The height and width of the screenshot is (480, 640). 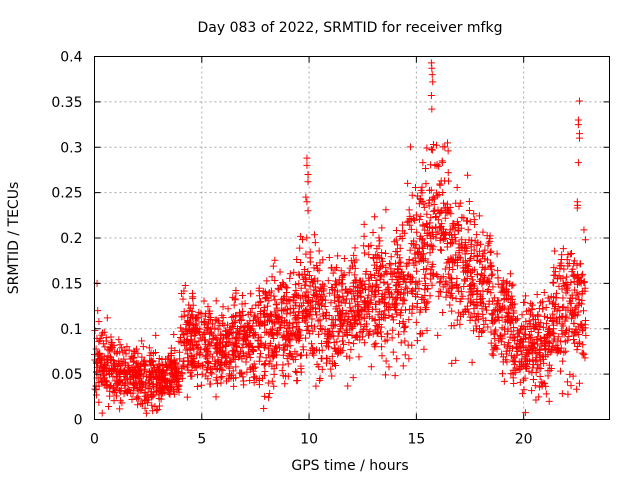 I want to click on y-tick-label: 0.05, so click(x=66, y=375).